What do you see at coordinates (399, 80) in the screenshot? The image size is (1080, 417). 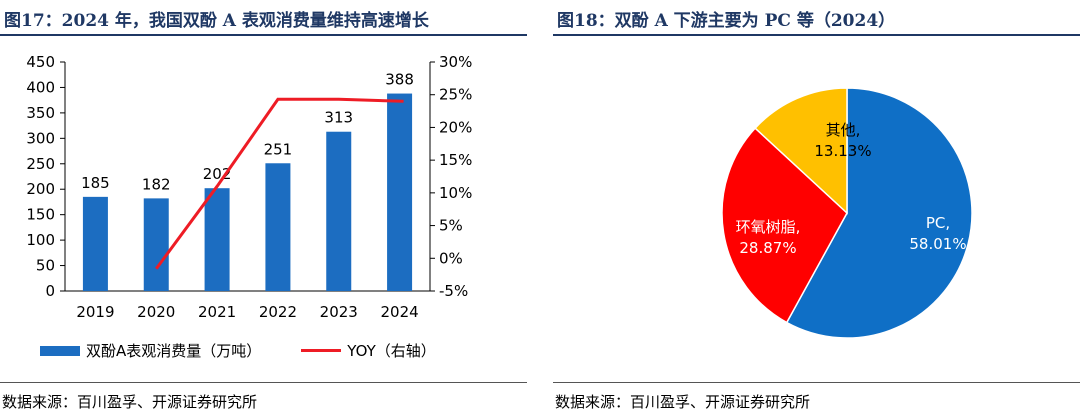 I see `bar-value-label: 388` at bounding box center [399, 80].